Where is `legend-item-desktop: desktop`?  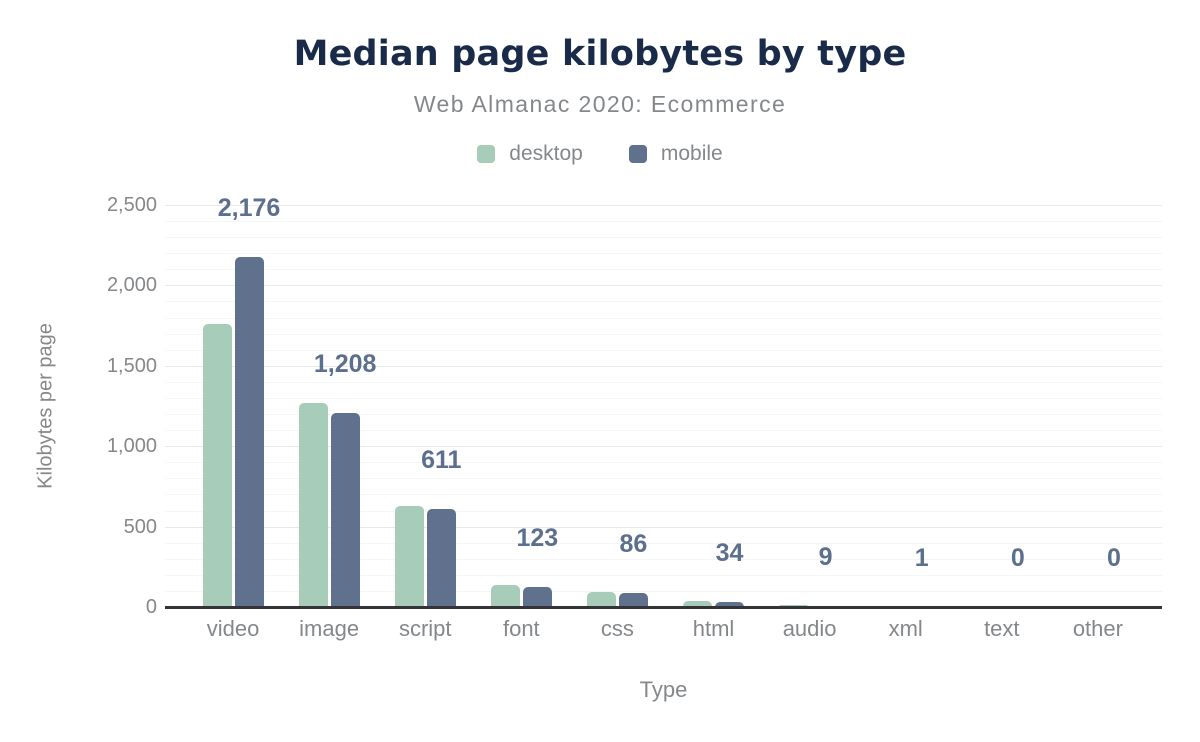
legend-item-desktop: desktop is located at coordinates (530, 154).